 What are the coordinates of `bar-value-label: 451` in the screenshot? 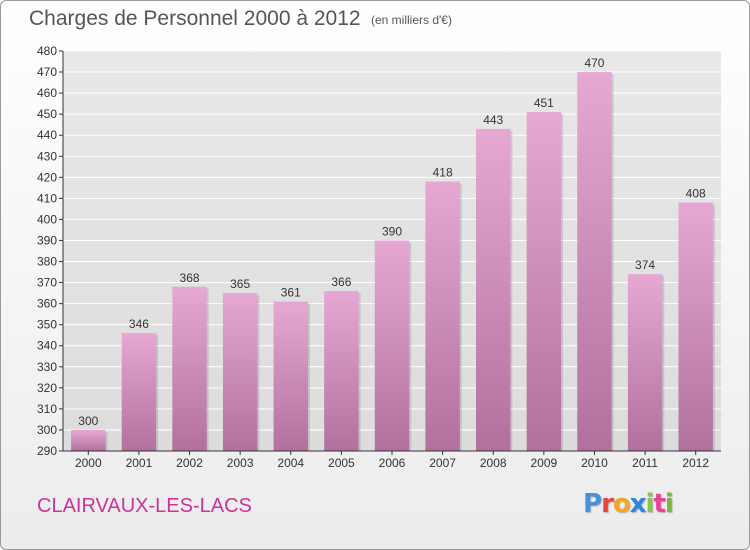 It's located at (544, 103).